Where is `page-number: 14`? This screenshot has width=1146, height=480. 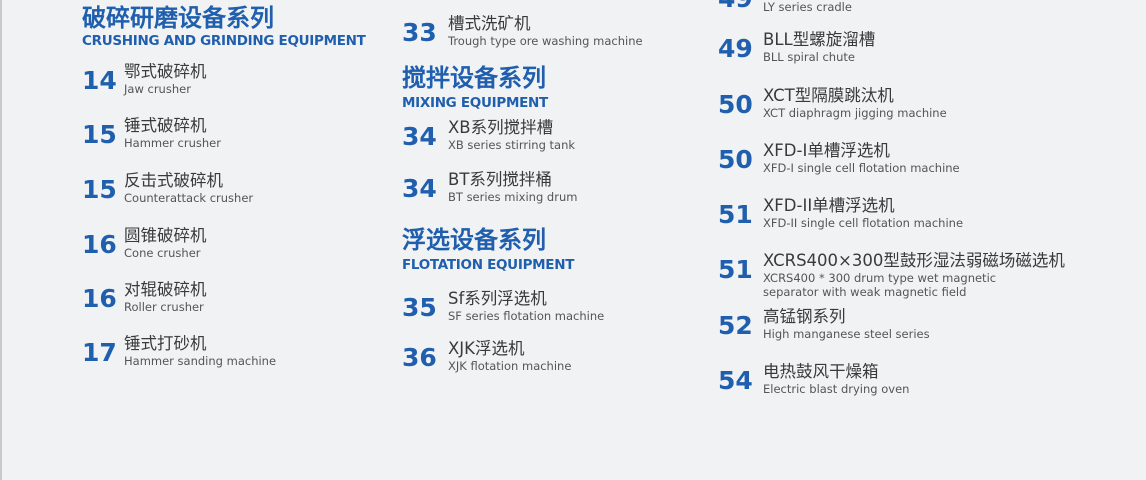 page-number: 14 is located at coordinates (99, 80).